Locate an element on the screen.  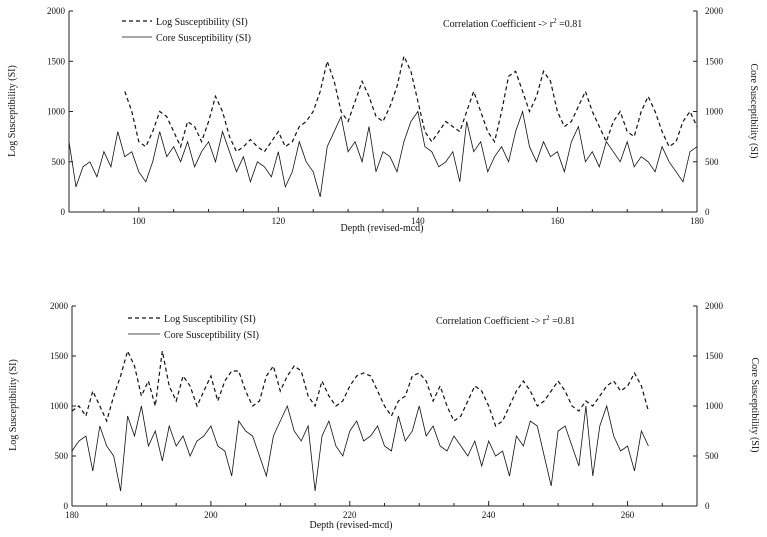
x-tick-label: 240 is located at coordinates (489, 515).